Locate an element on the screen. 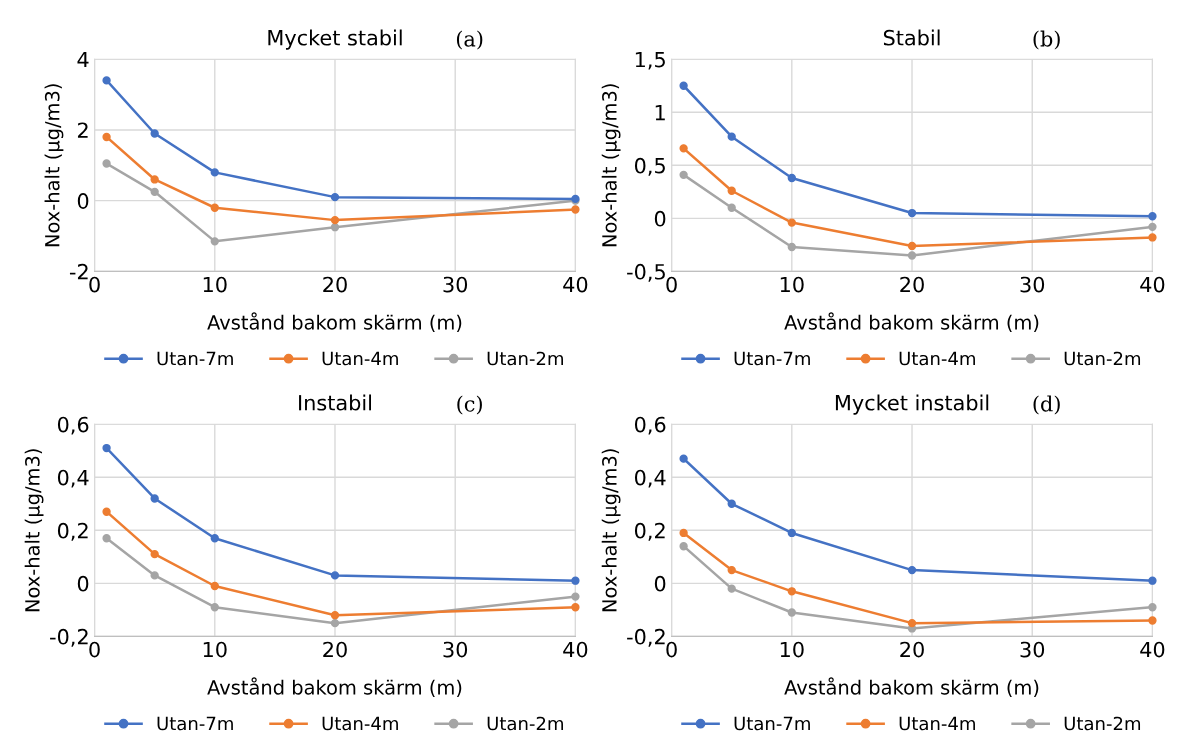  y-tick-label: 0,2 is located at coordinates (72, 531).